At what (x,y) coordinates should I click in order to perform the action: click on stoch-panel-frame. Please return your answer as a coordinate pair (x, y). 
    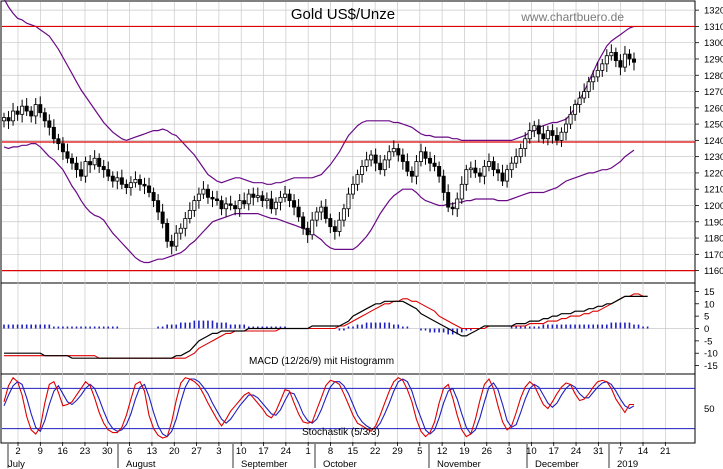
    Looking at the image, I should click on (348, 408).